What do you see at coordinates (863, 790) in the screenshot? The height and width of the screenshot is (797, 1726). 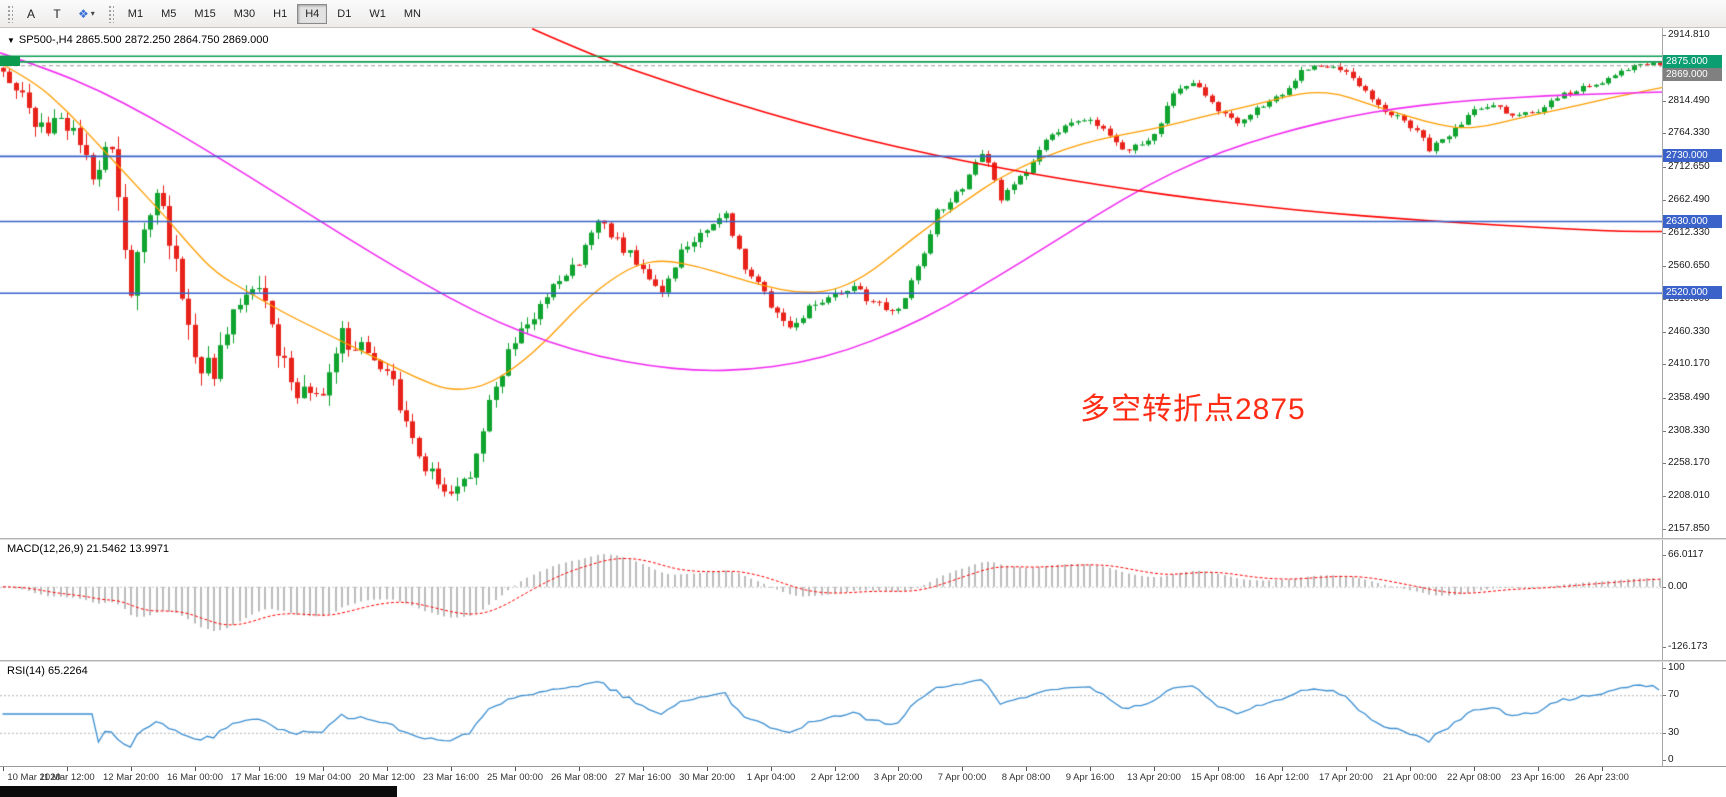 I see `bottom-strip` at bounding box center [863, 790].